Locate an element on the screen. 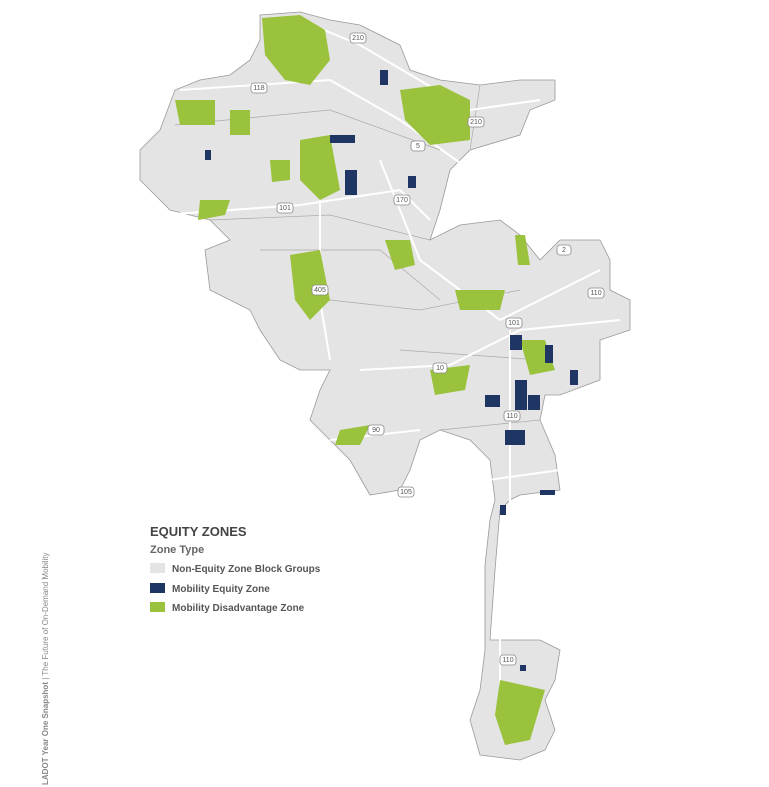 Image resolution: width=769 pixels, height=787 pixels. highway-shield: 170 is located at coordinates (402, 200).